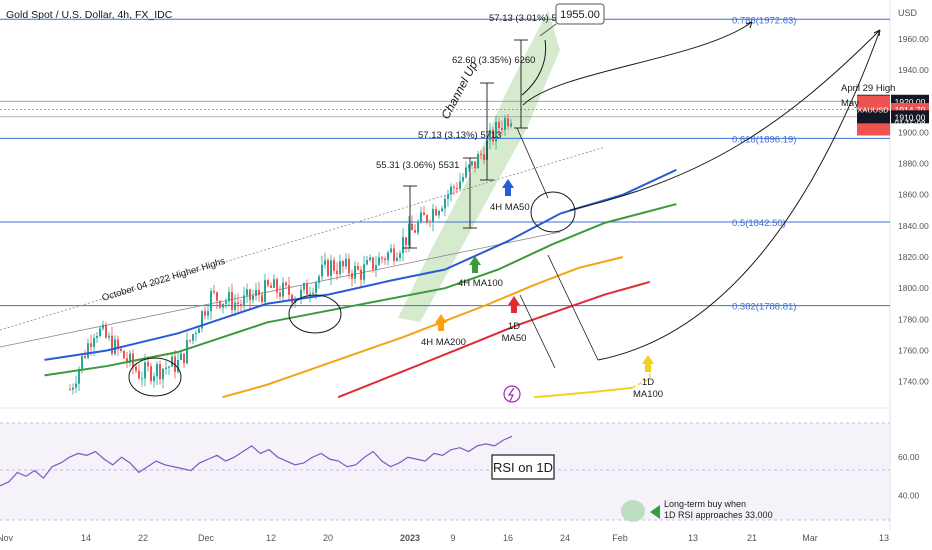  What do you see at coordinates (583, 392) in the screenshot?
I see `ma-line-1d-ma100` at bounding box center [583, 392].